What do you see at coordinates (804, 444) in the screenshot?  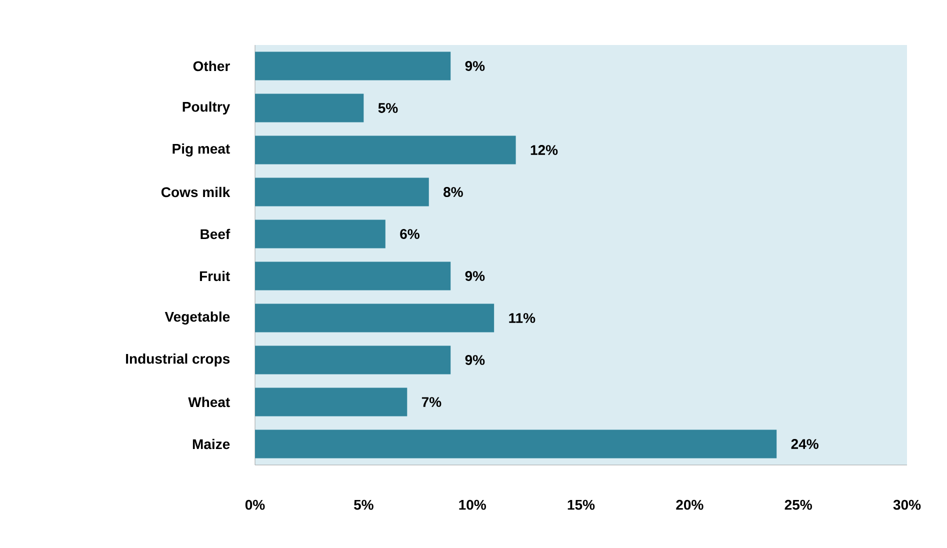 I see `data-label: 24%` at bounding box center [804, 444].